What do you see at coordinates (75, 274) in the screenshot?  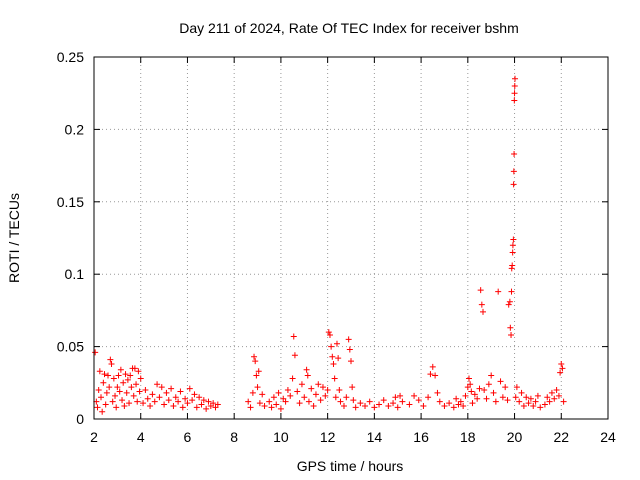 I see `y-tick-label: 0.1` at bounding box center [75, 274].